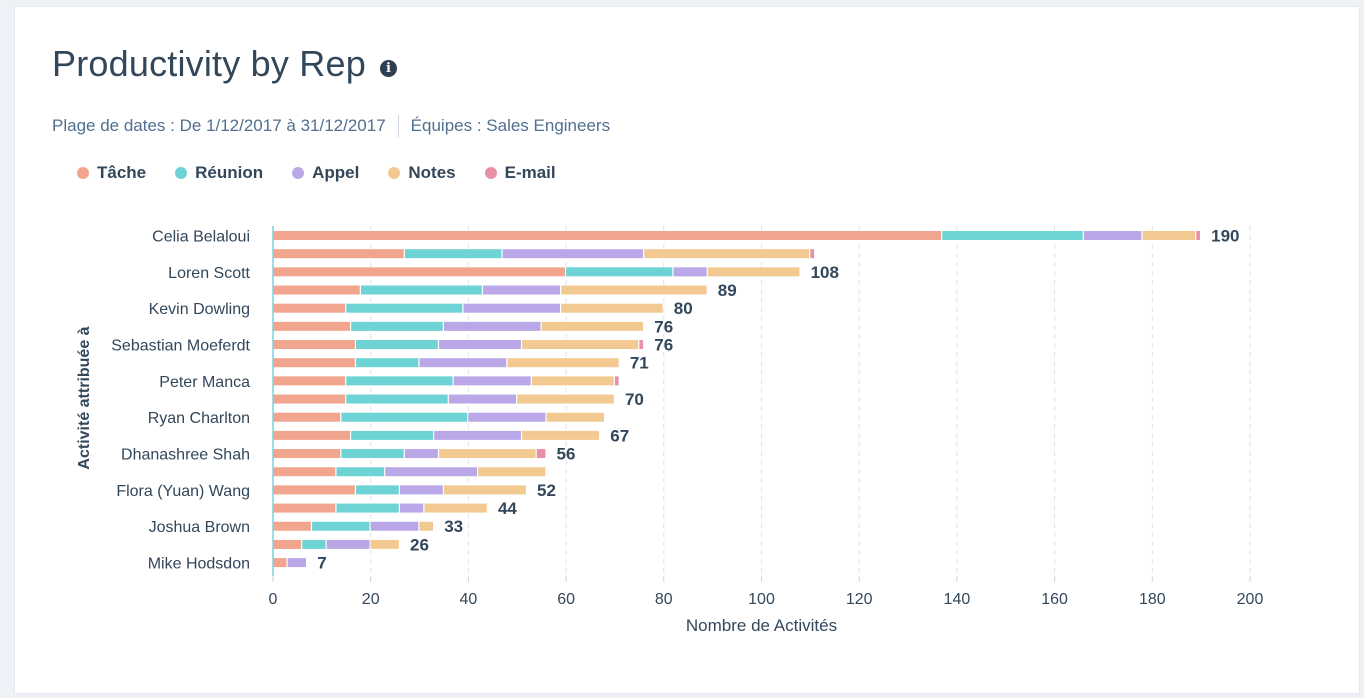  I want to click on legend-item-reunion: Réunion, so click(219, 173).